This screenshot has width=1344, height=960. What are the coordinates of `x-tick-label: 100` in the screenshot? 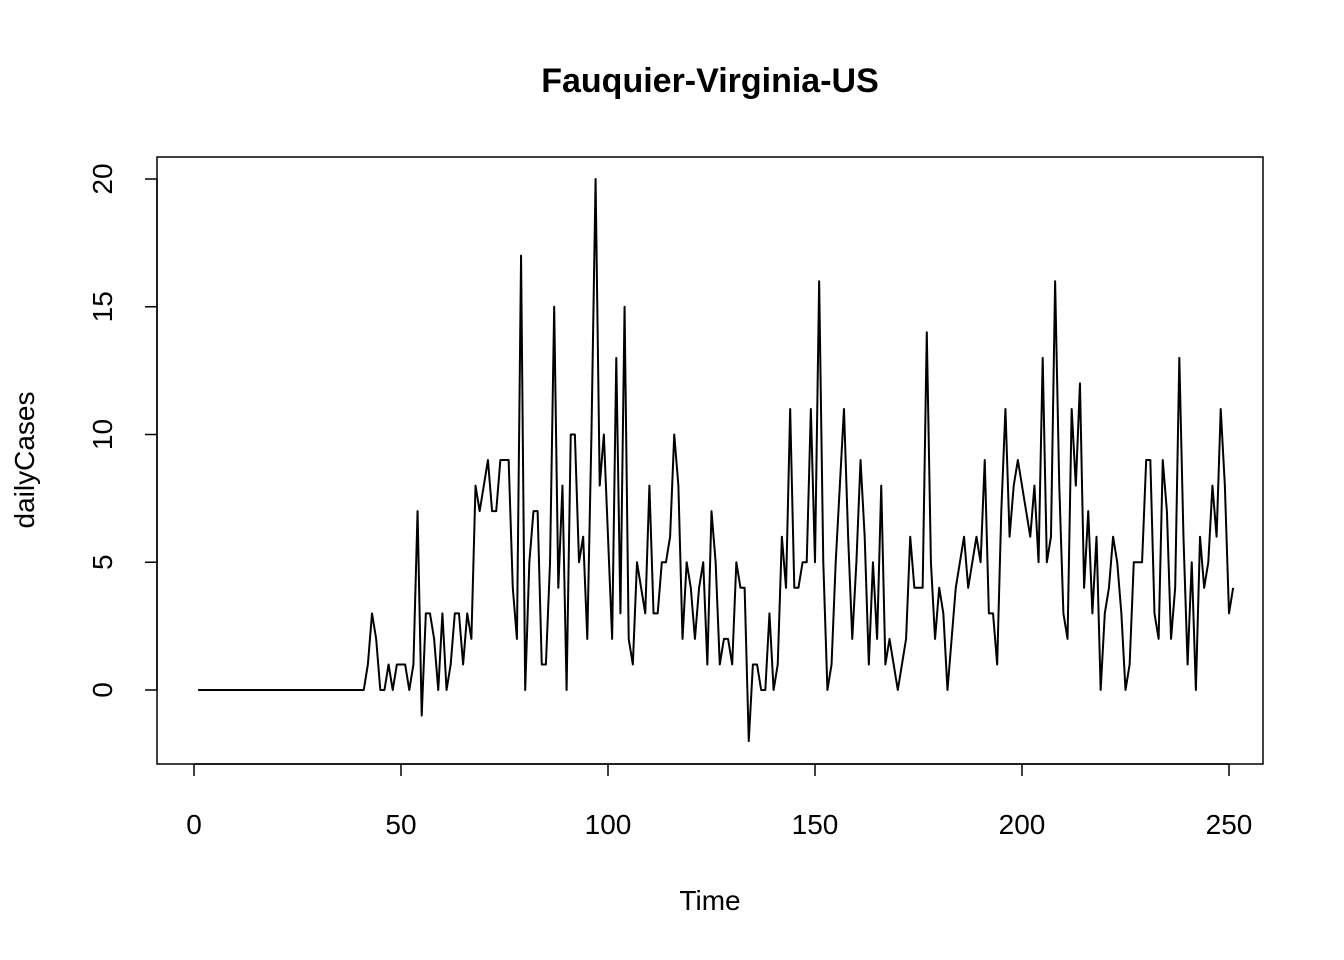 It's located at (608, 824).